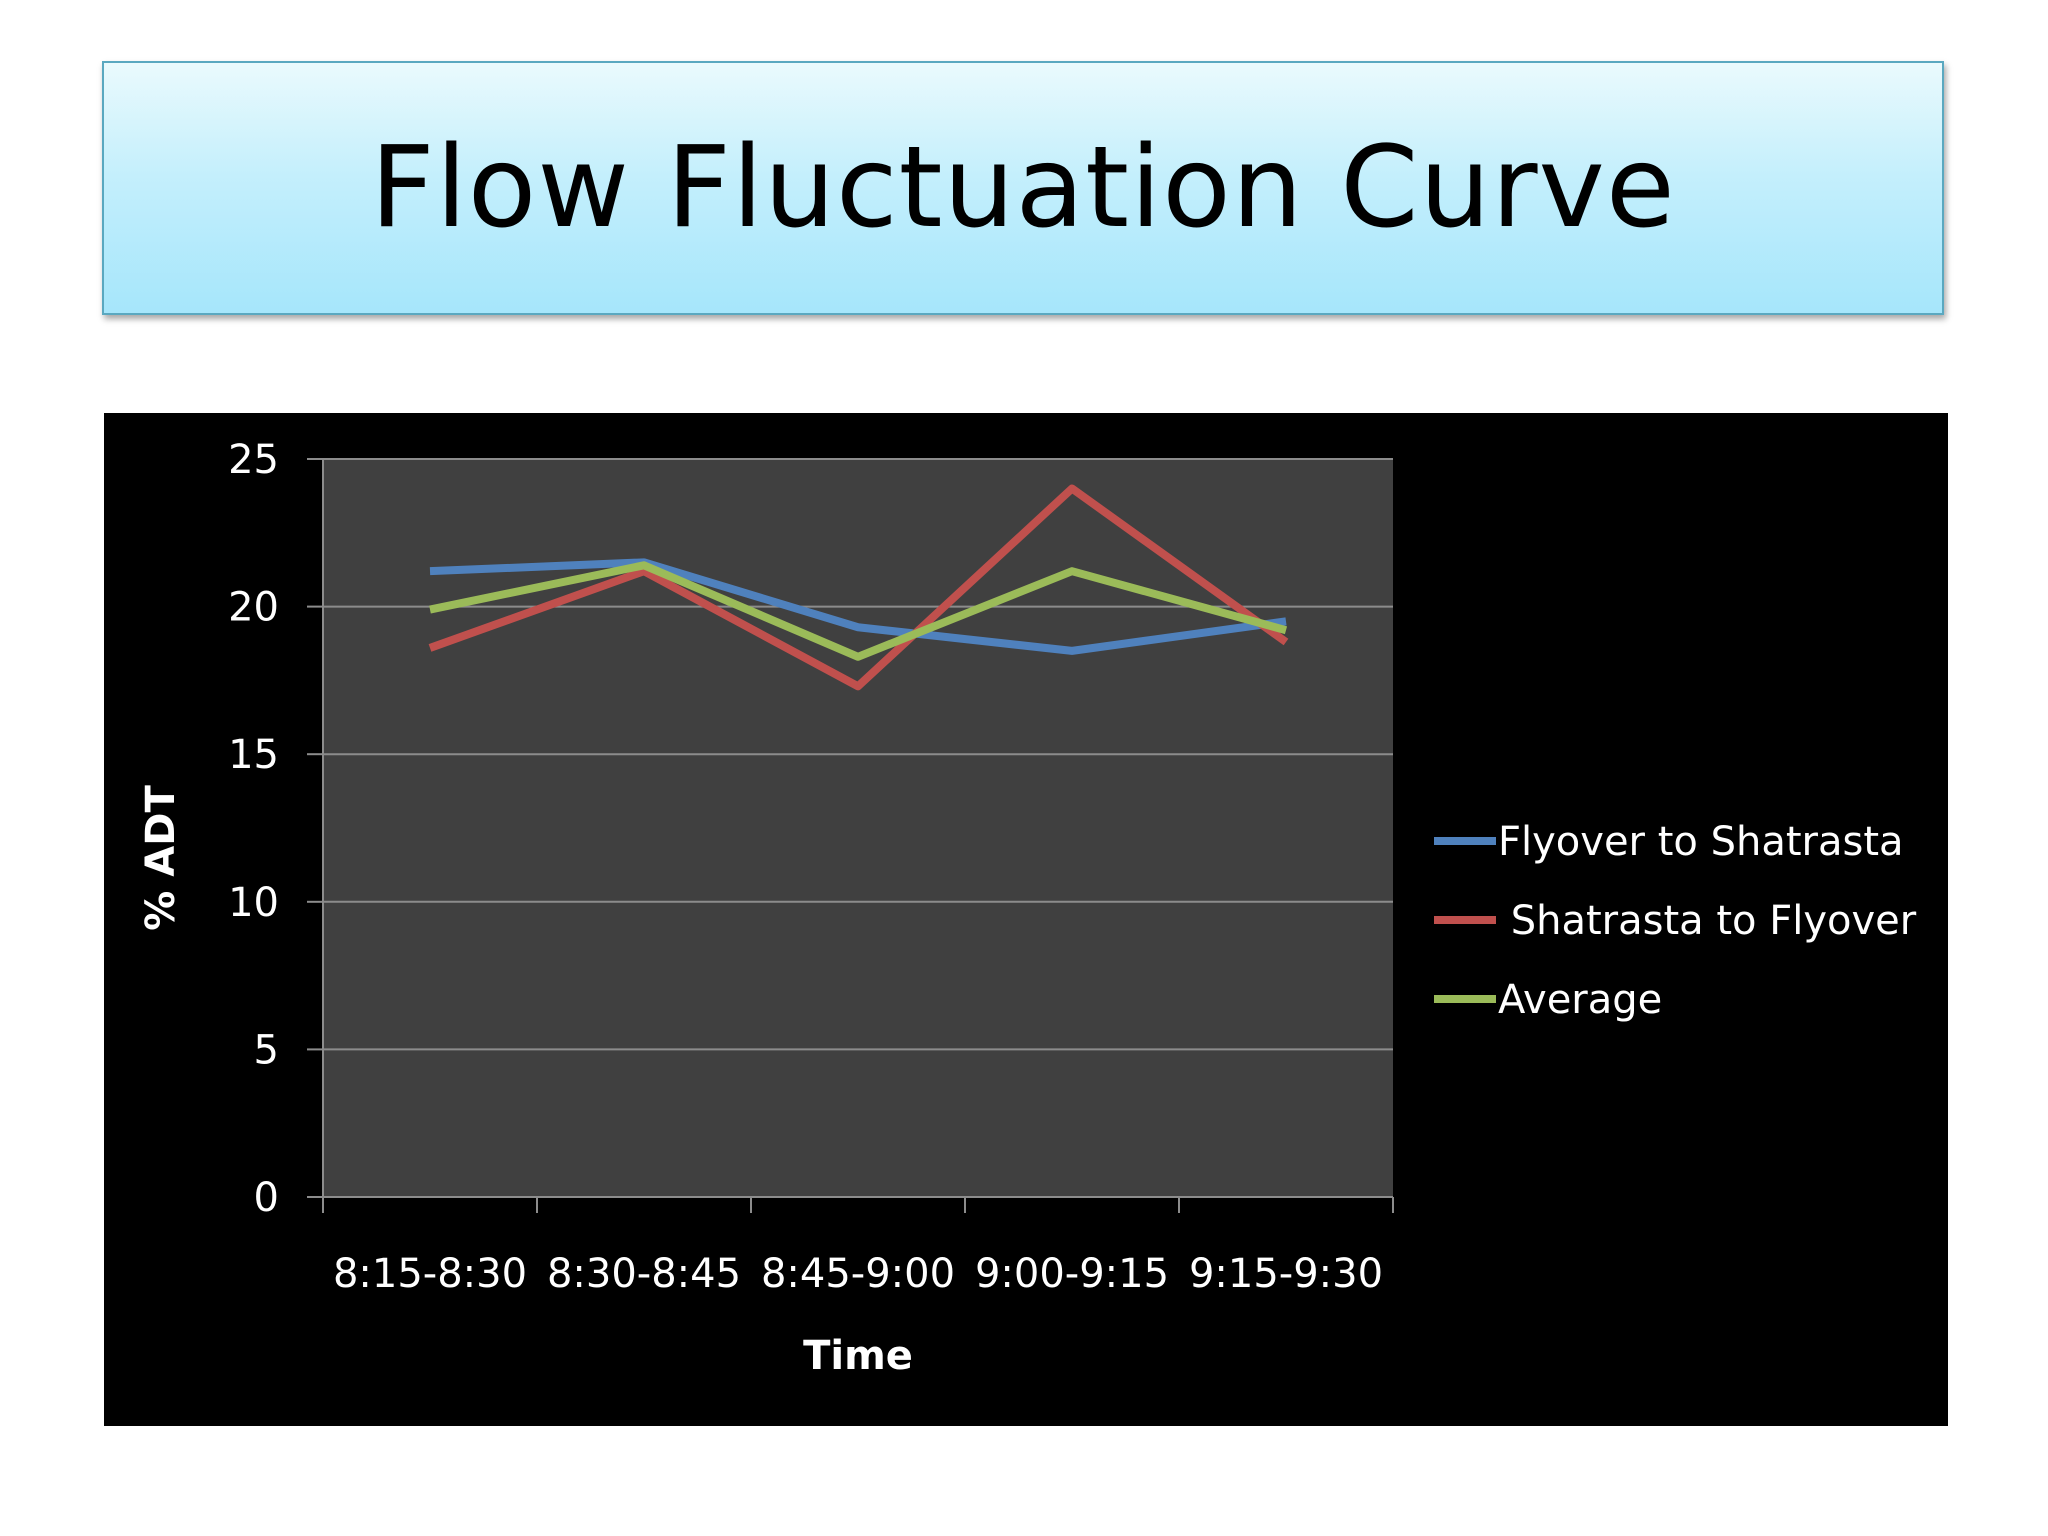 The height and width of the screenshot is (1536, 2048). I want to click on y-tick-label: 25, so click(253, 460).